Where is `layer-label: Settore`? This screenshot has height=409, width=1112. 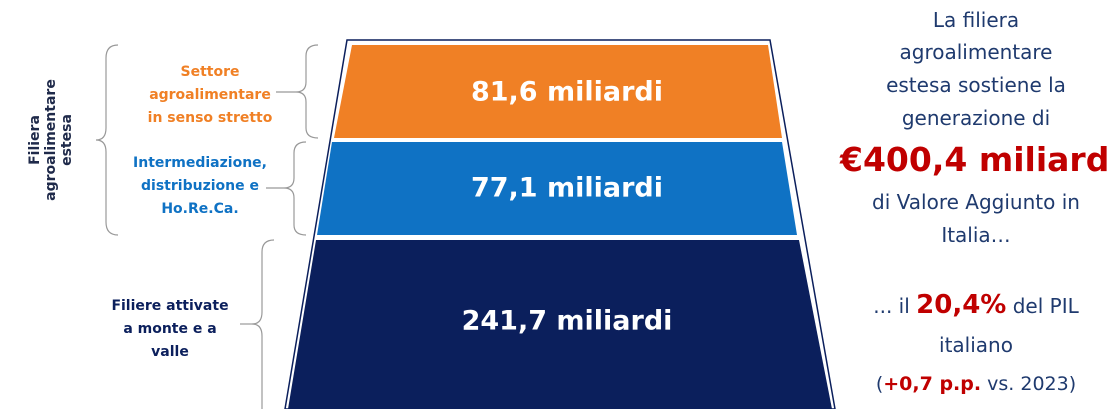 layer-label: Settore is located at coordinates (210, 72).